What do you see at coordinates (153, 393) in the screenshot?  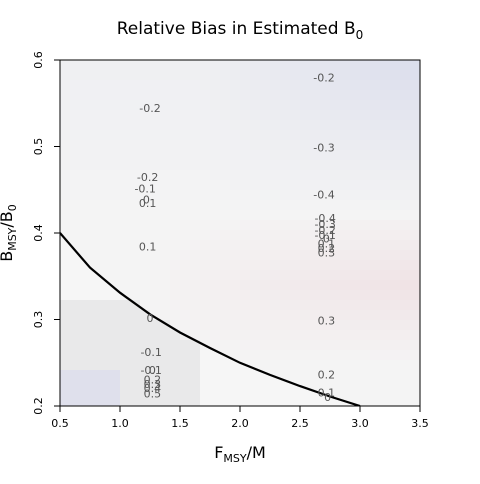 I see `contour-label: 0.5` at bounding box center [153, 393].